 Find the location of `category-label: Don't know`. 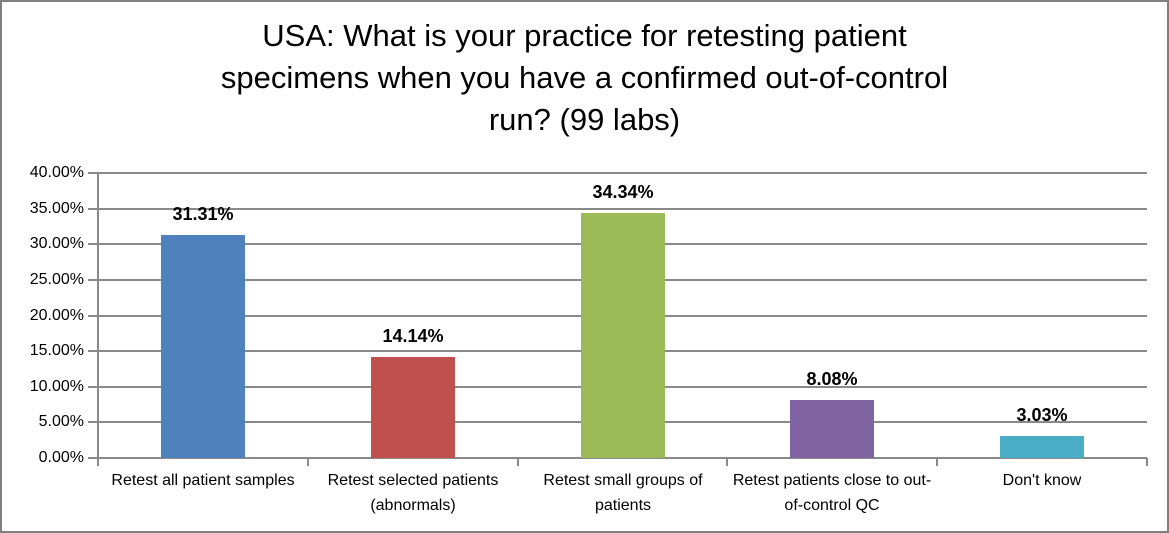

category-label: Don't know is located at coordinates (1042, 480).